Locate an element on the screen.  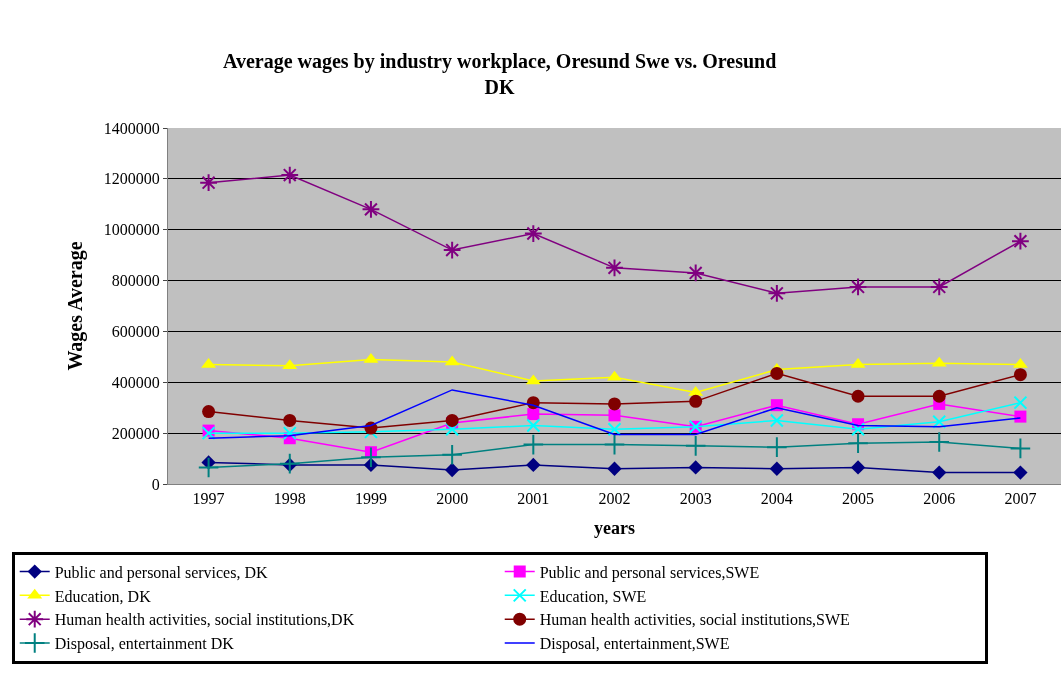
y-axis-title: Wages Average is located at coordinates (76, 306).